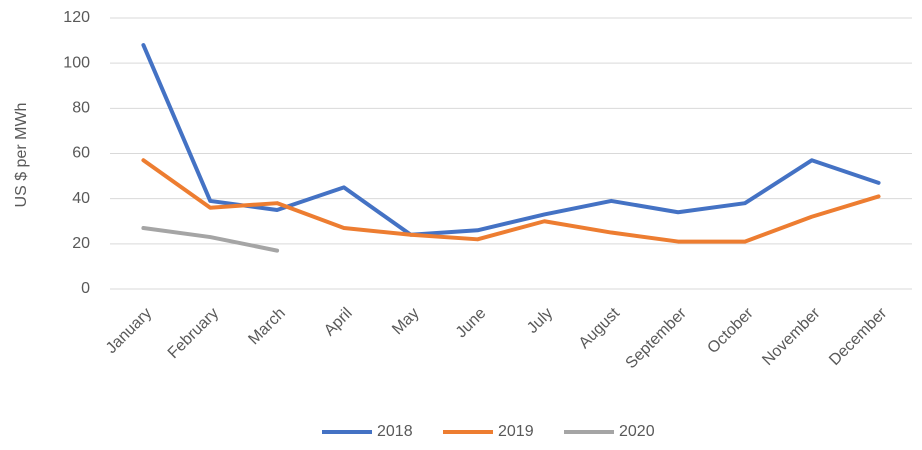 This screenshot has height=450, width=922. What do you see at coordinates (210, 239) in the screenshot?
I see `line-series` at bounding box center [210, 239].